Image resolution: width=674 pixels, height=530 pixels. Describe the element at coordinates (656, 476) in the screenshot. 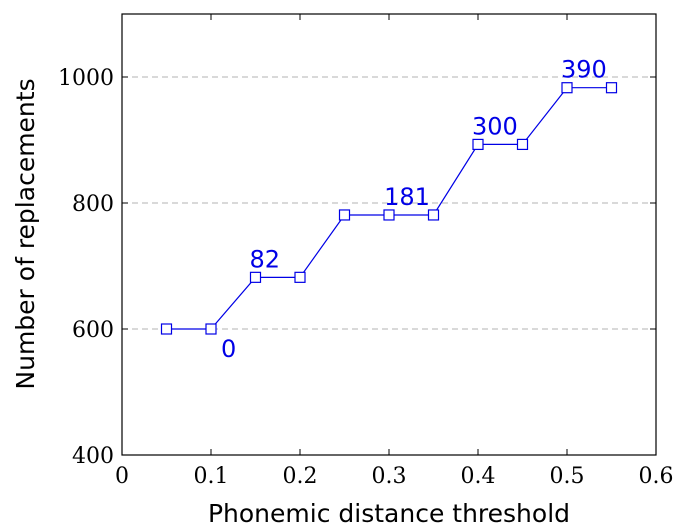

I see `x-tick-label: 0.6` at that location.